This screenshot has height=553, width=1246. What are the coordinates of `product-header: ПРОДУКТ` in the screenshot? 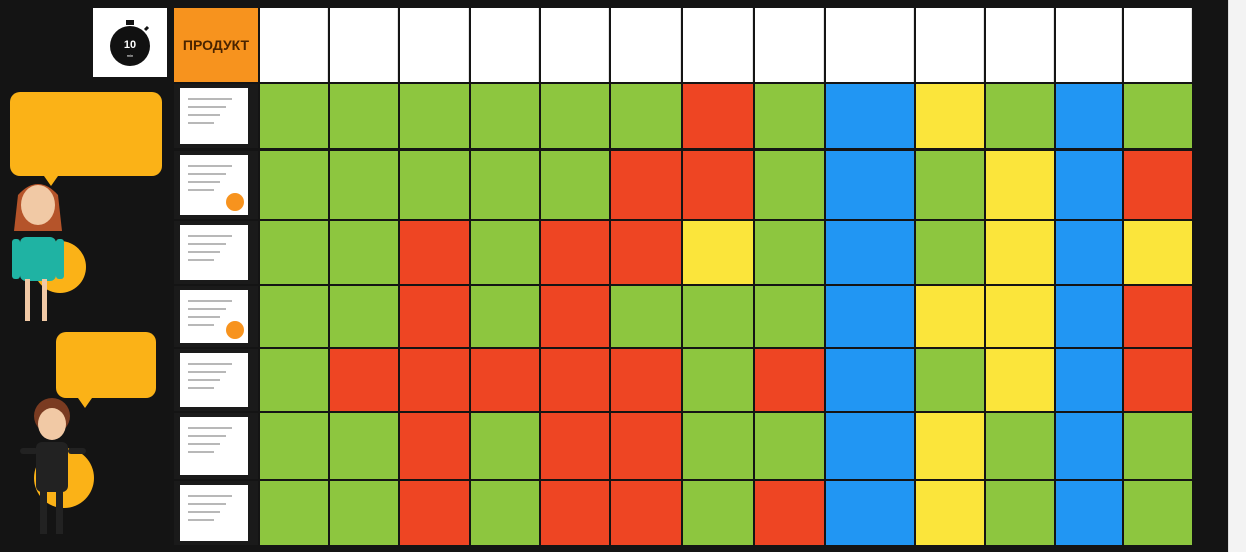 It's located at (216, 45).